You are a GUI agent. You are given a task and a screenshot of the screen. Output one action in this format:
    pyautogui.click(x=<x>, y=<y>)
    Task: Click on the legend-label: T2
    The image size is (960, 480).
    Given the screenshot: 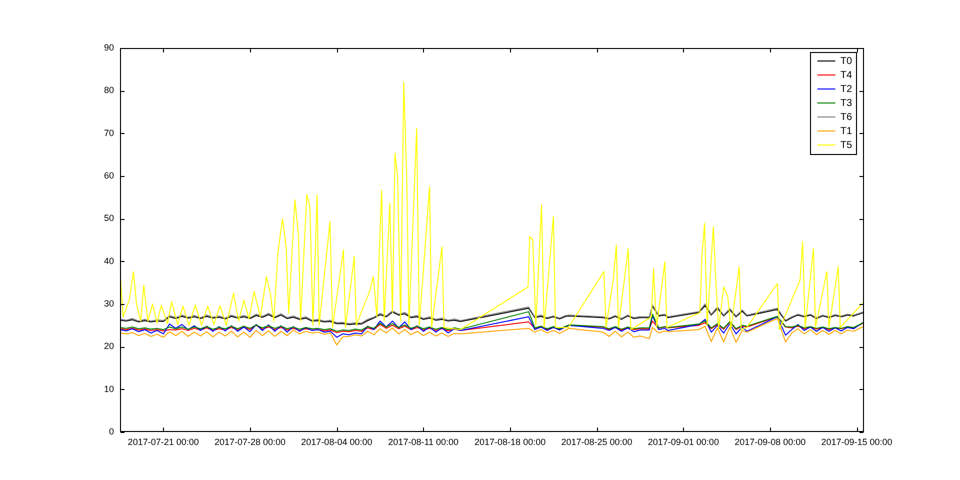 What is the action you would take?
    pyautogui.click(x=846, y=89)
    